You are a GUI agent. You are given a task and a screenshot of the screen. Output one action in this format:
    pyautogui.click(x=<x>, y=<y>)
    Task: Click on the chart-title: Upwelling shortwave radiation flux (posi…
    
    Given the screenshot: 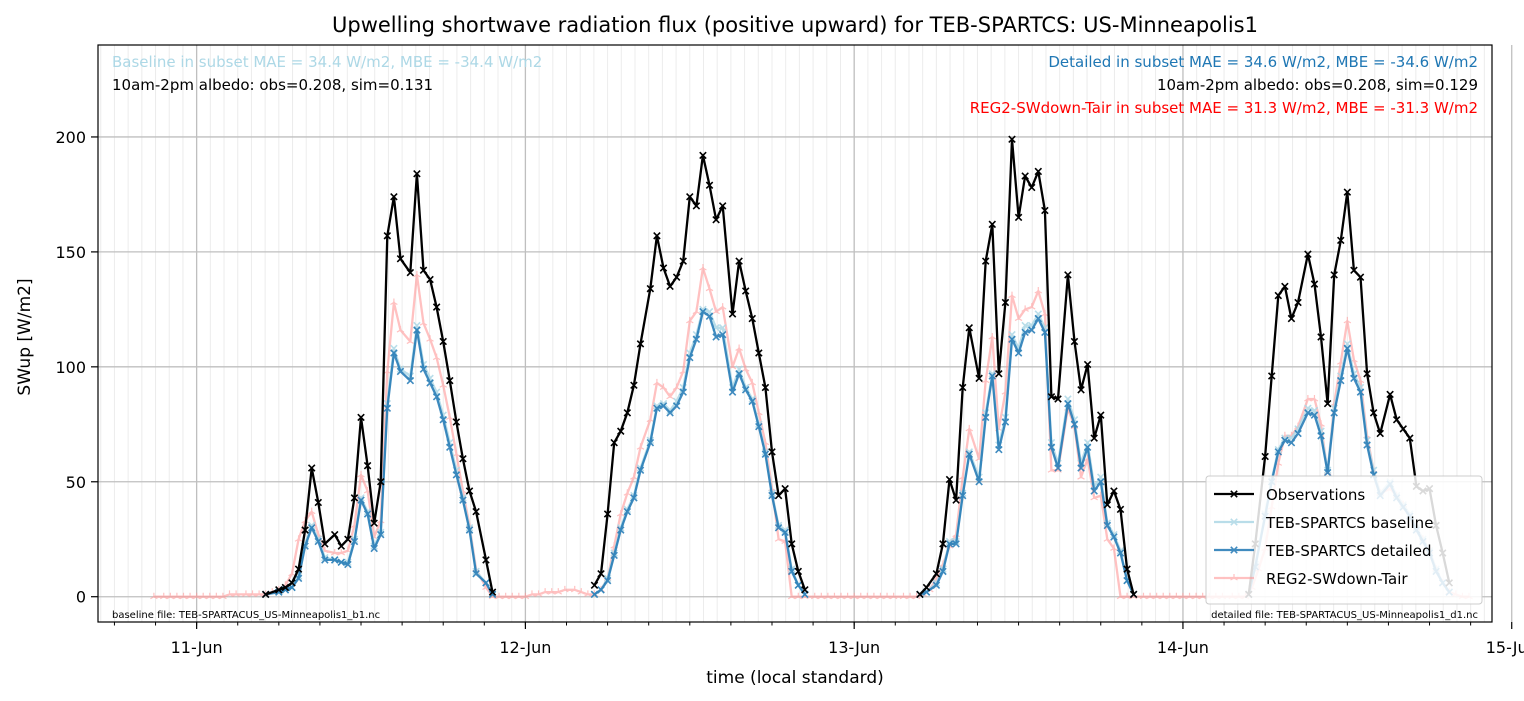 What is the action you would take?
    pyautogui.click(x=795, y=25)
    